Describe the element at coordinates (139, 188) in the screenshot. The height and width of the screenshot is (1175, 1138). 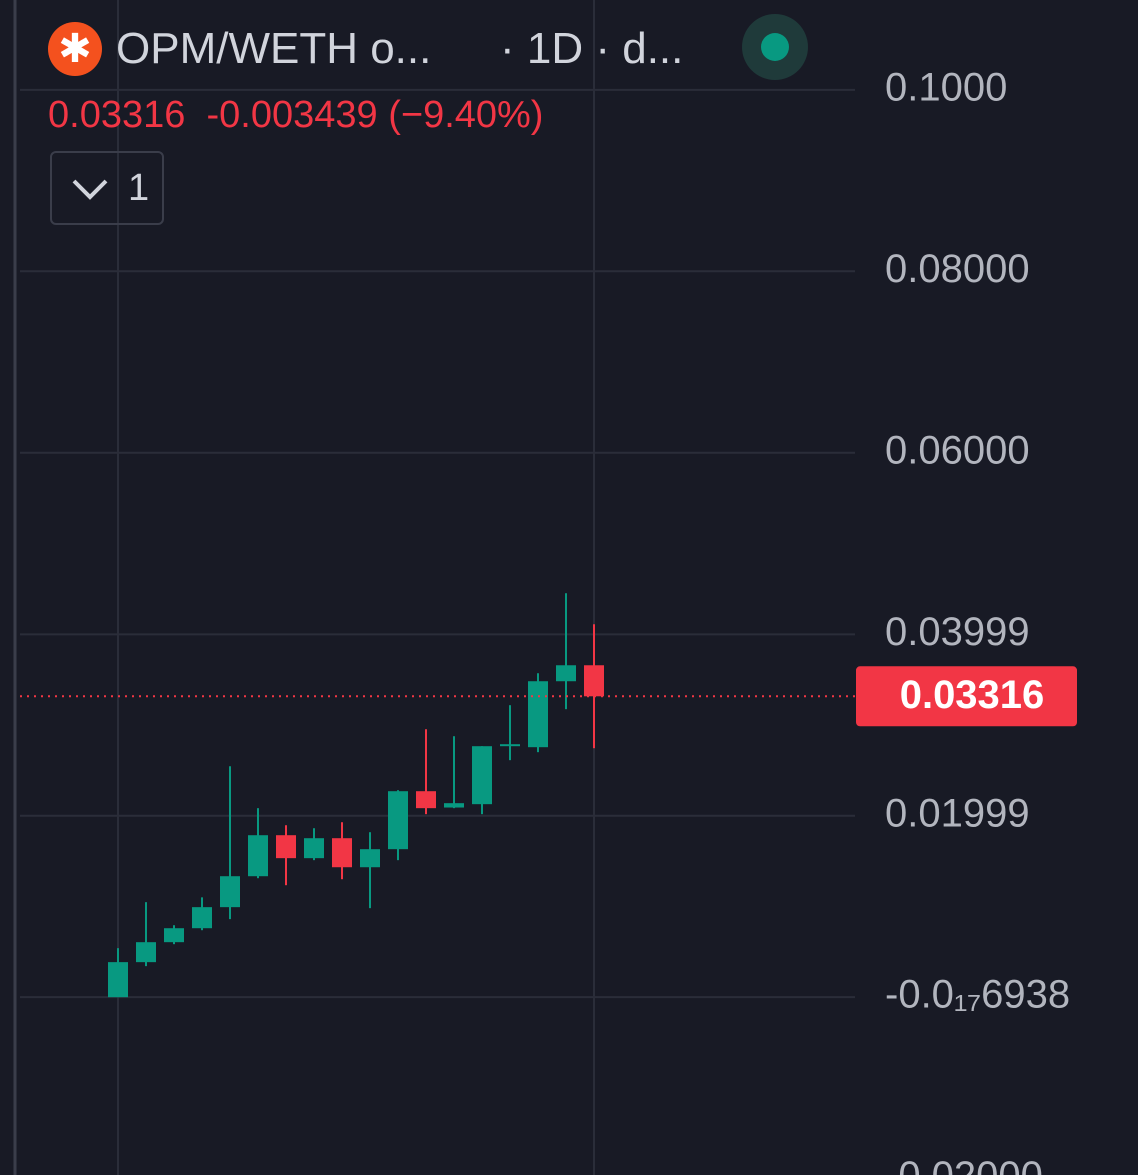
I see `indicator-count: 1` at that location.